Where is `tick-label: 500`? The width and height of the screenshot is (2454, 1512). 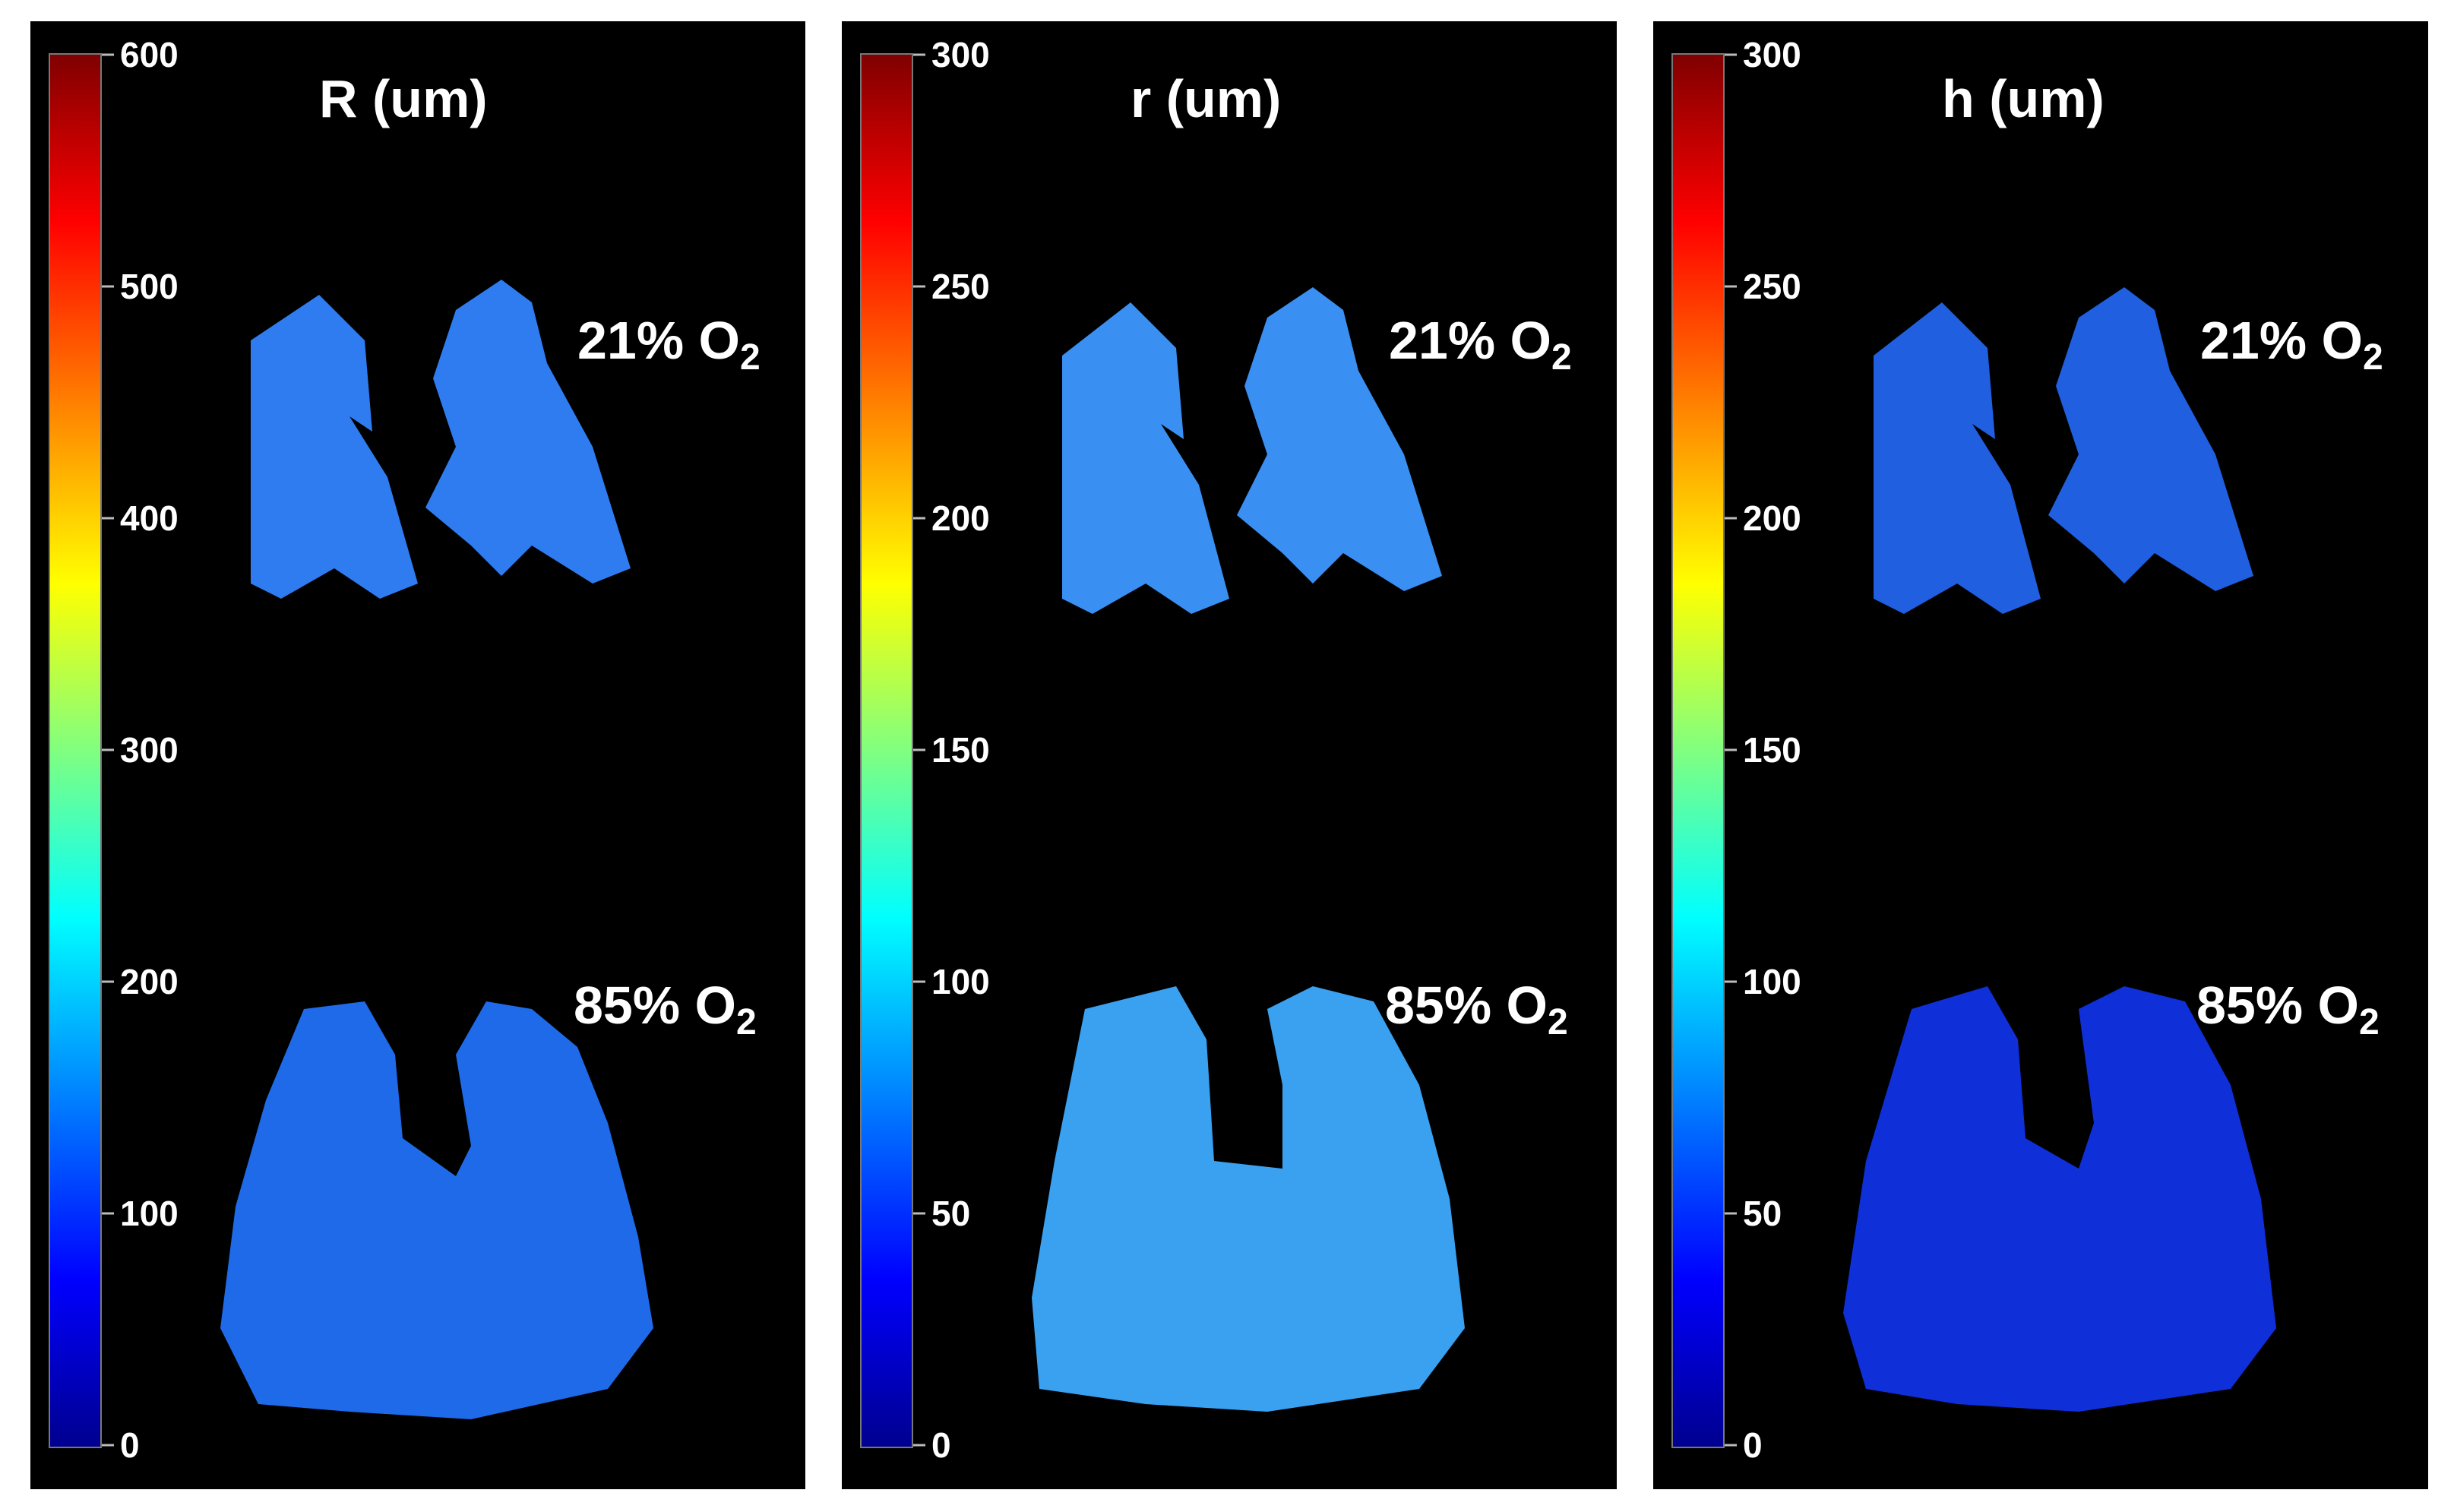 tick-label: 500 is located at coordinates (149, 286).